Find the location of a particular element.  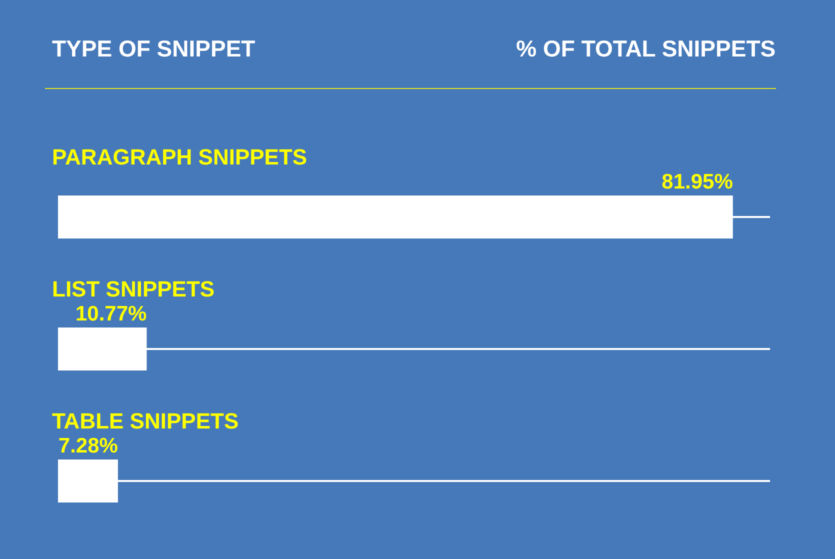

y-axis-title: TYPE OF SNIPPET is located at coordinates (154, 49).